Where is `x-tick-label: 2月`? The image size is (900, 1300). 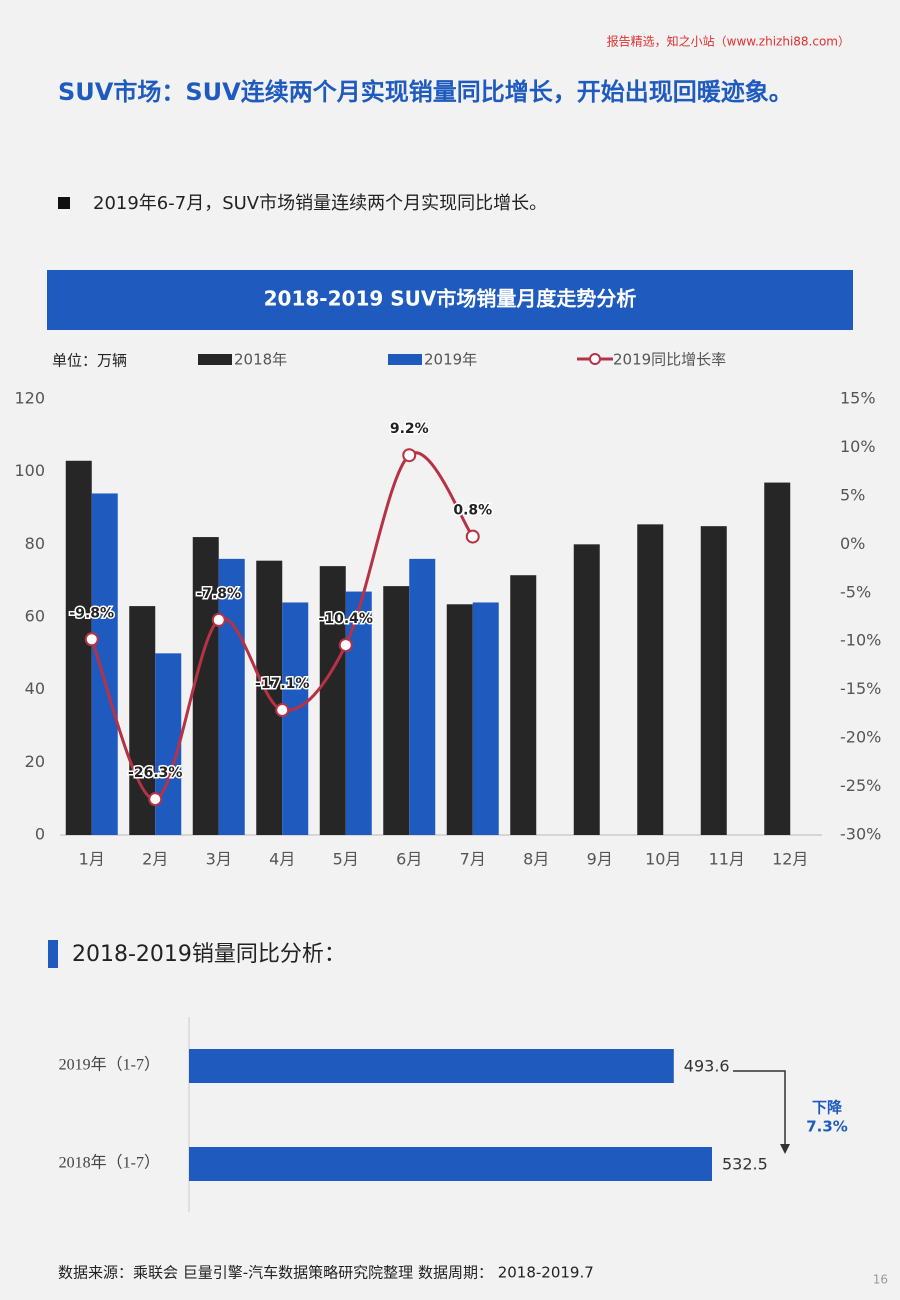
x-tick-label: 2月 is located at coordinates (155, 859).